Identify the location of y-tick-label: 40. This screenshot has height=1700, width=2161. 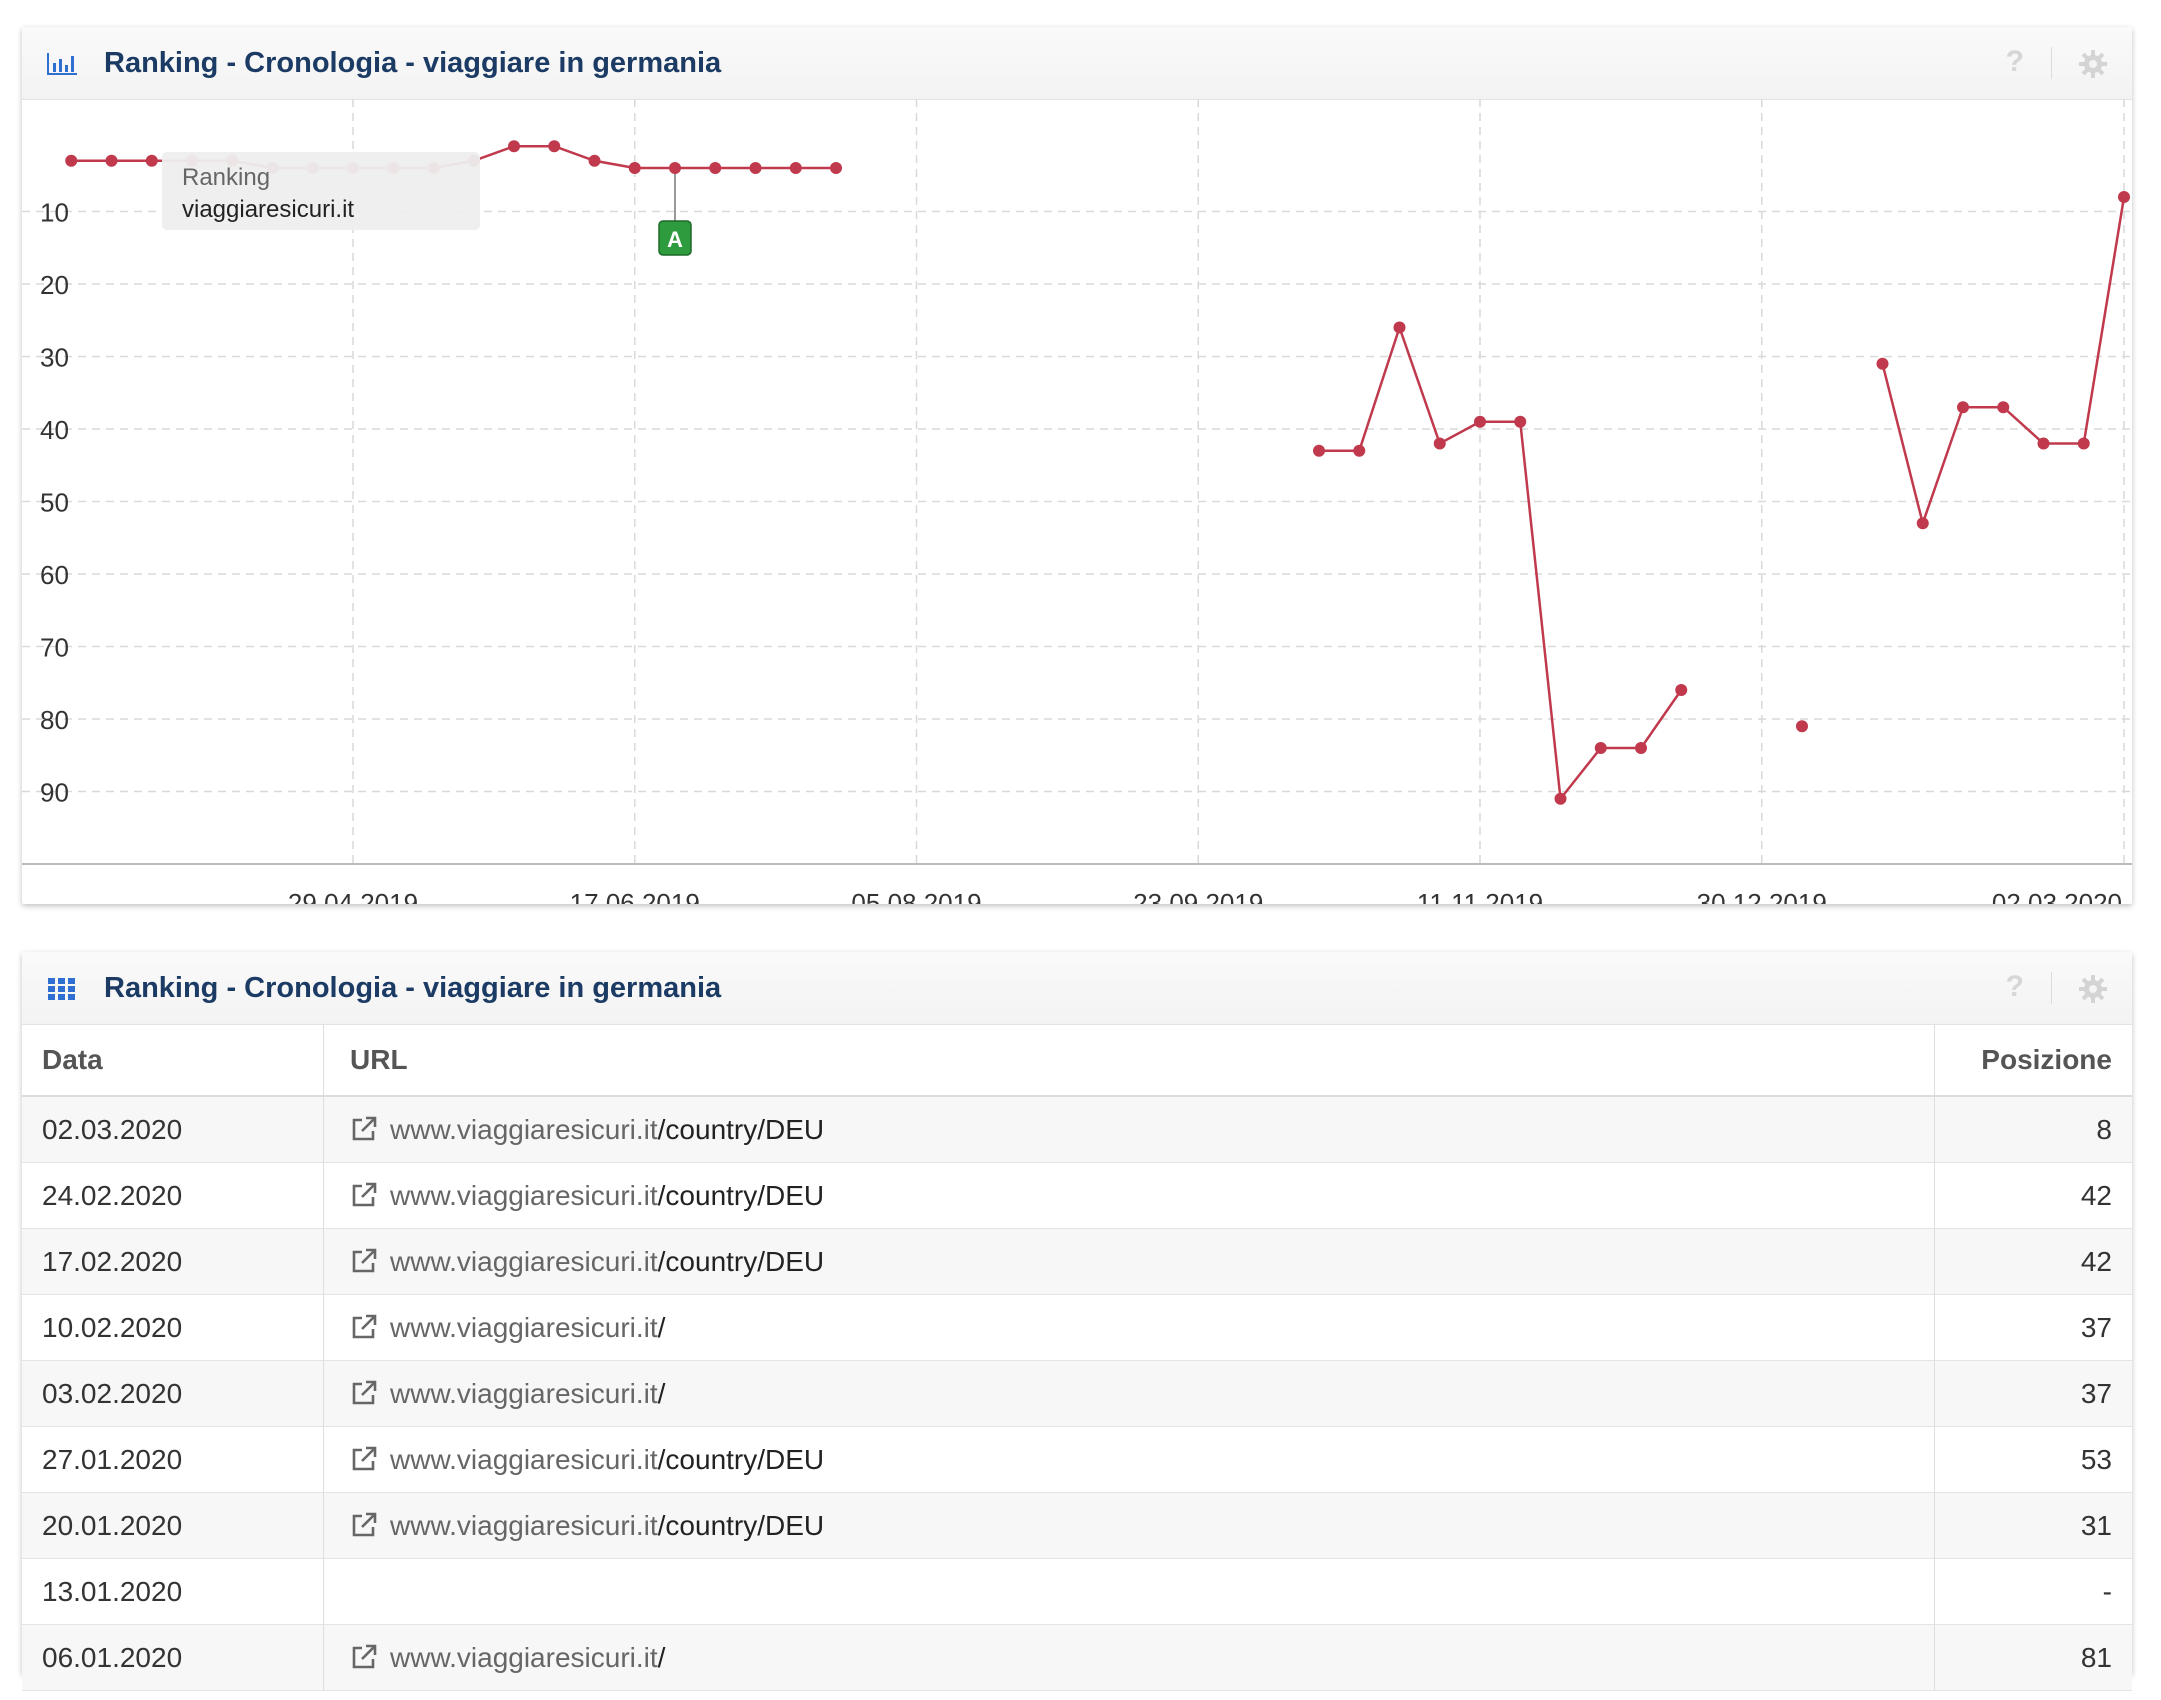
(54, 430).